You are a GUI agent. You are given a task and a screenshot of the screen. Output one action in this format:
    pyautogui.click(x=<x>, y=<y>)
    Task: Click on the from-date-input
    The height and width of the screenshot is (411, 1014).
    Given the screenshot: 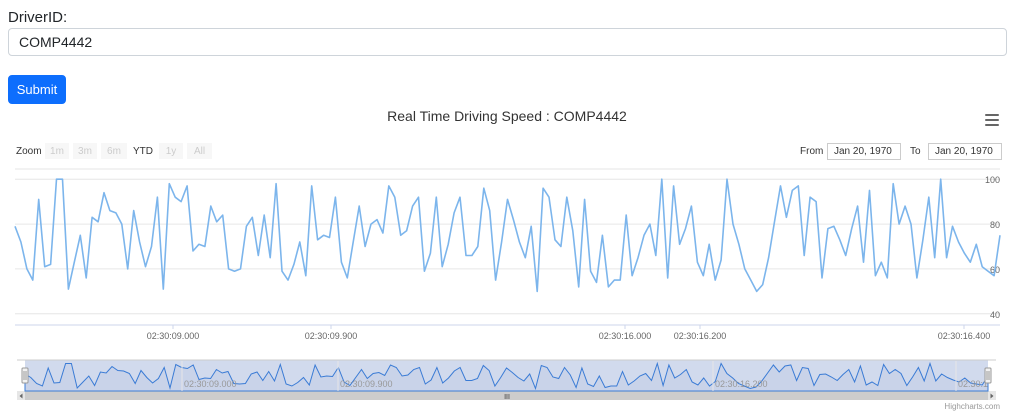 What is the action you would take?
    pyautogui.click(x=864, y=151)
    